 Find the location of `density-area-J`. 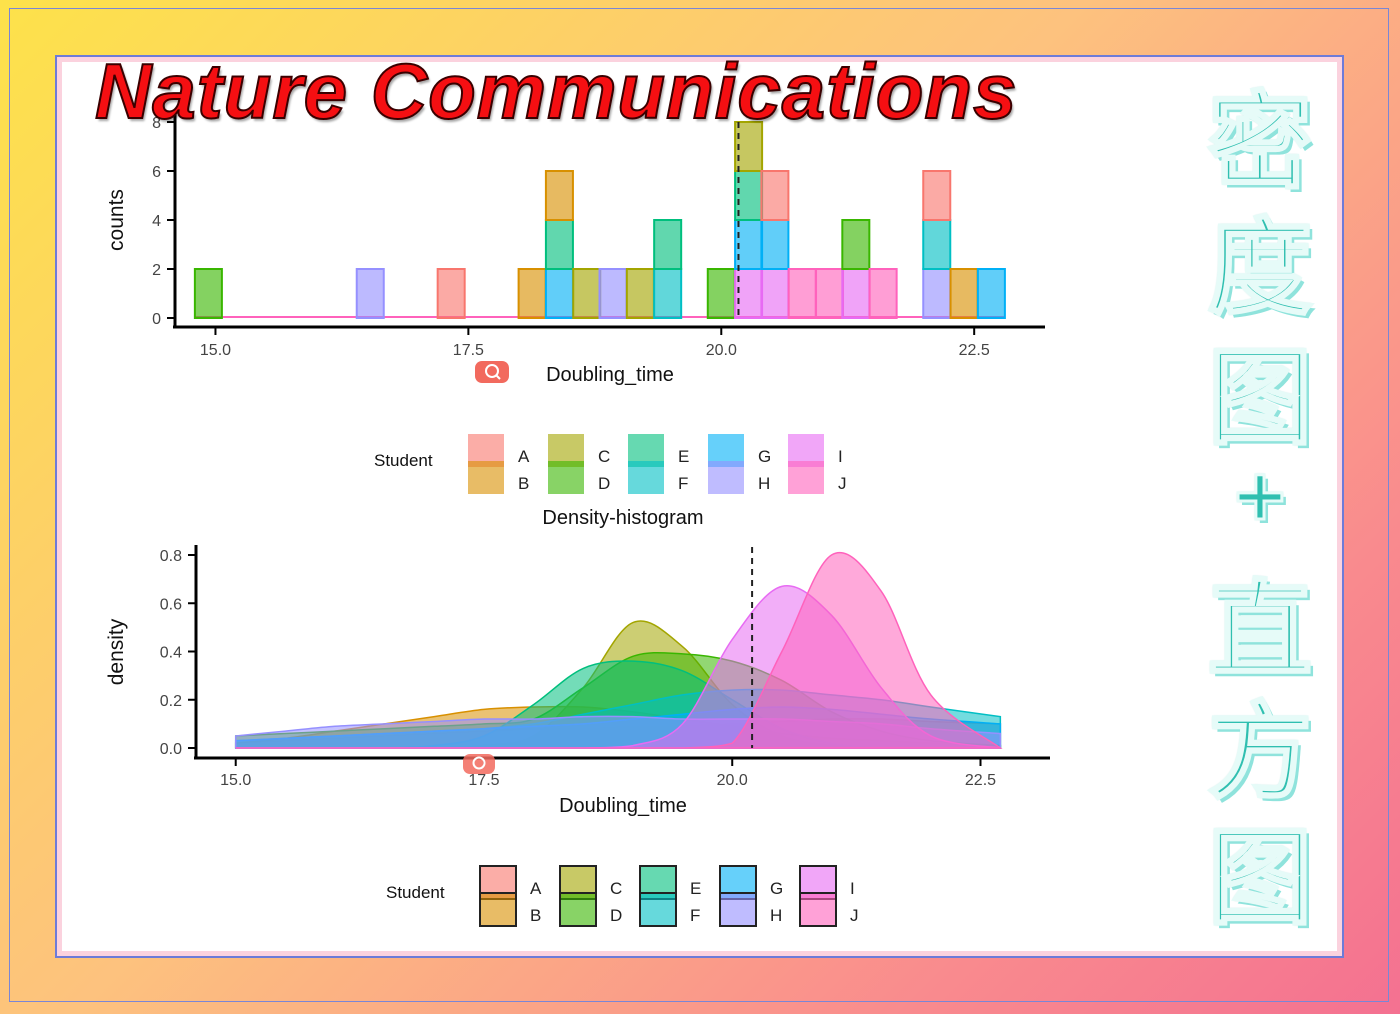

density-area-J is located at coordinates (619, 650).